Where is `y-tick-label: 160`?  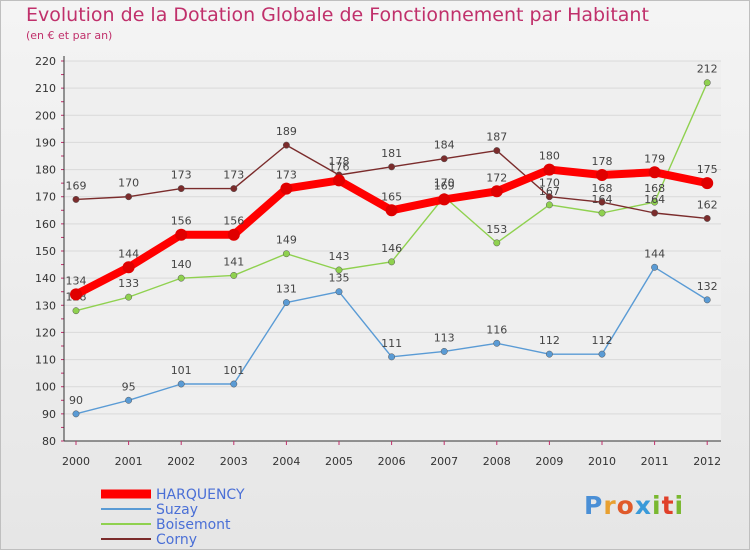
y-tick-label: 160 is located at coordinates (45, 224).